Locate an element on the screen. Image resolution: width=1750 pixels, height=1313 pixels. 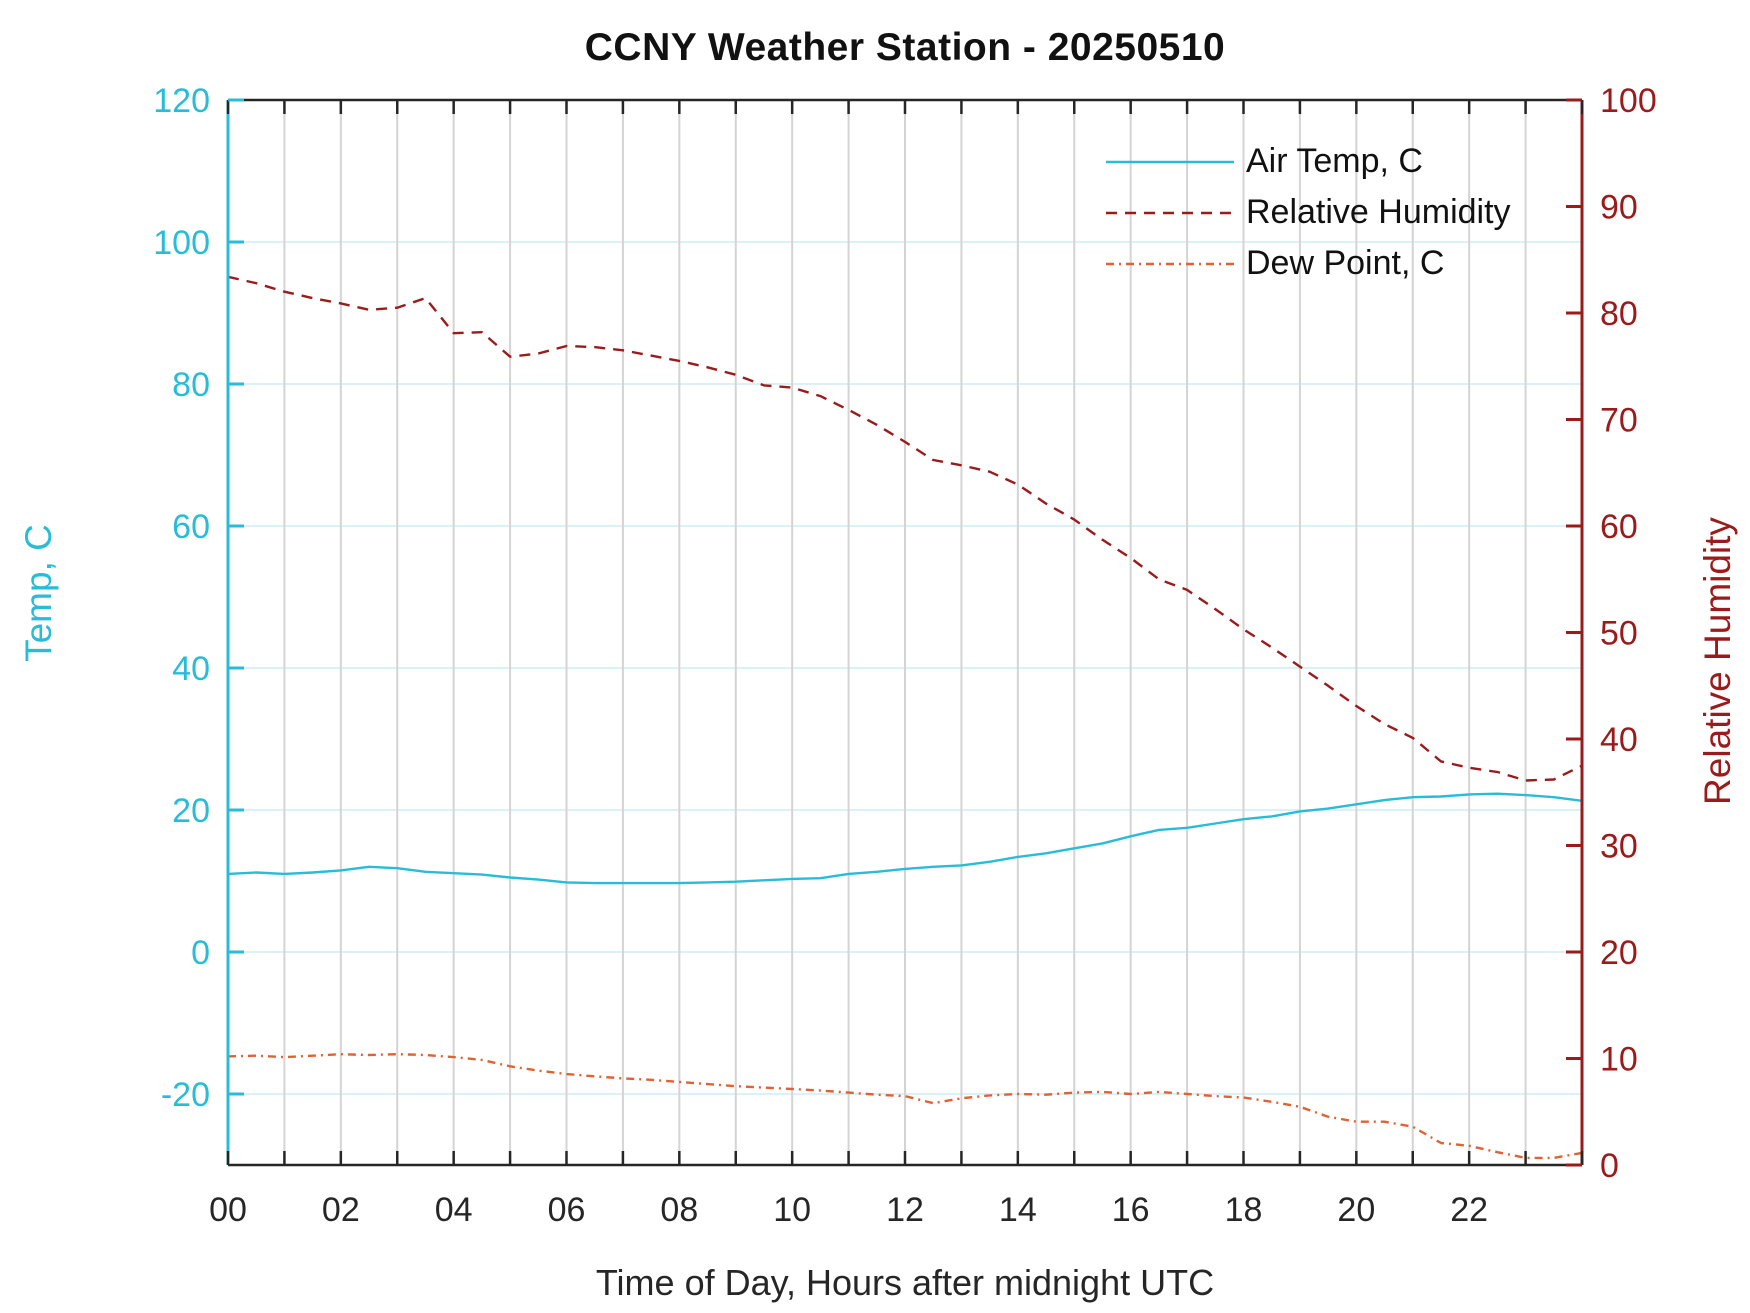
x-tick-label: 00 is located at coordinates (228, 1210).